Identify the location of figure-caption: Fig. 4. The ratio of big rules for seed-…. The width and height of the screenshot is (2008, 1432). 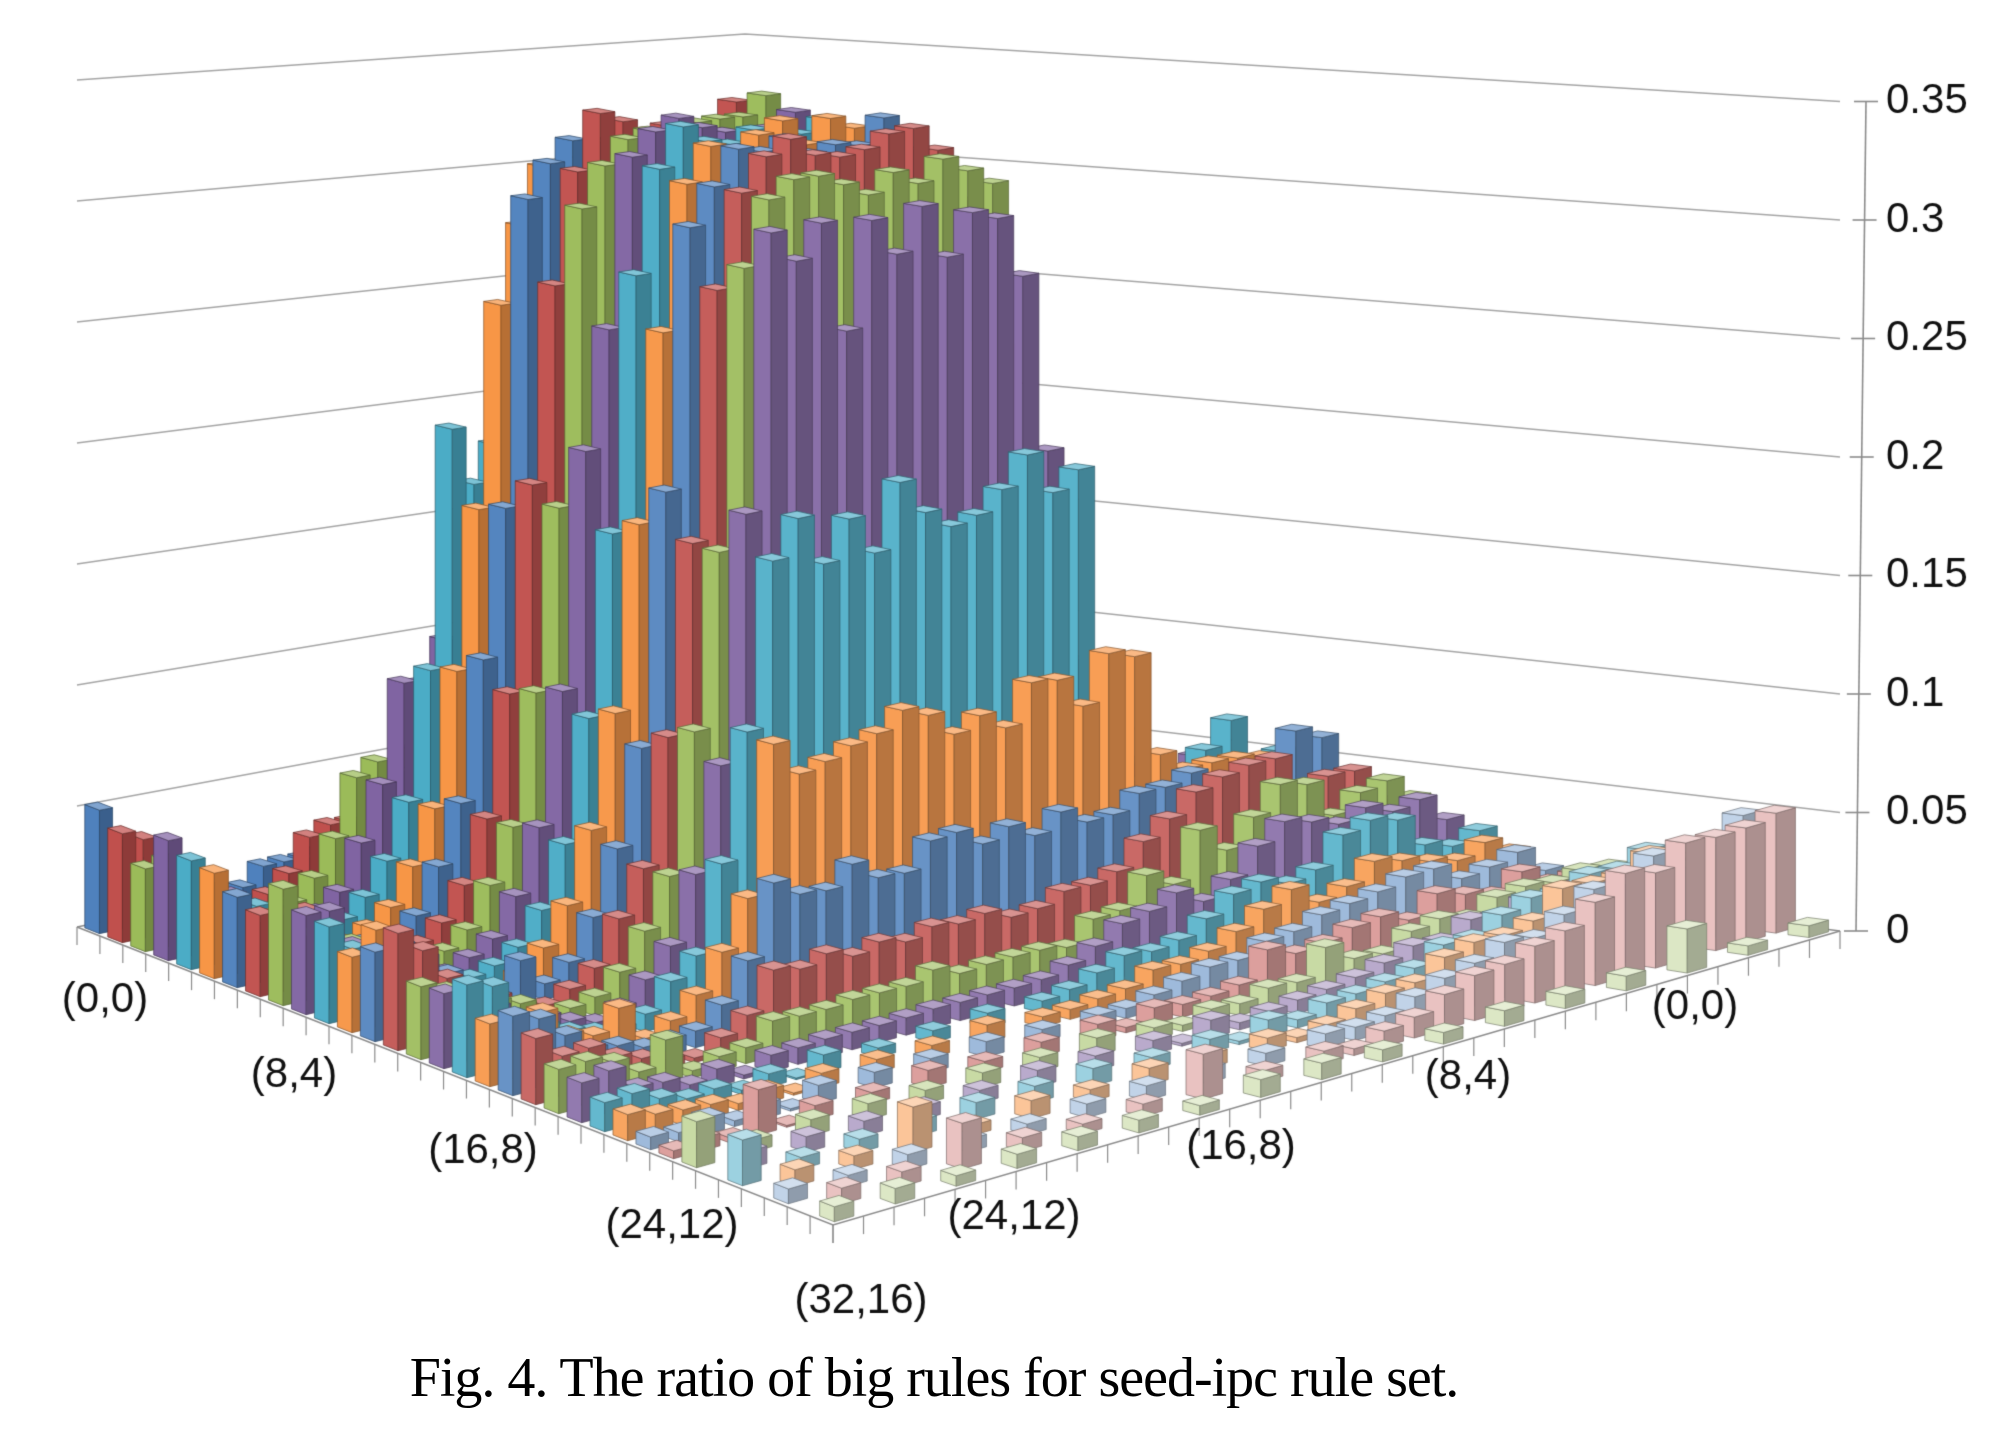
(934, 1378).